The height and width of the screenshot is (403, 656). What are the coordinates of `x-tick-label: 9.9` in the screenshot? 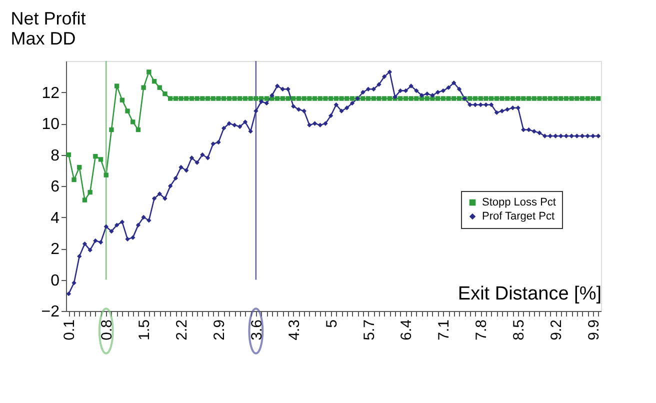 It's located at (593, 330).